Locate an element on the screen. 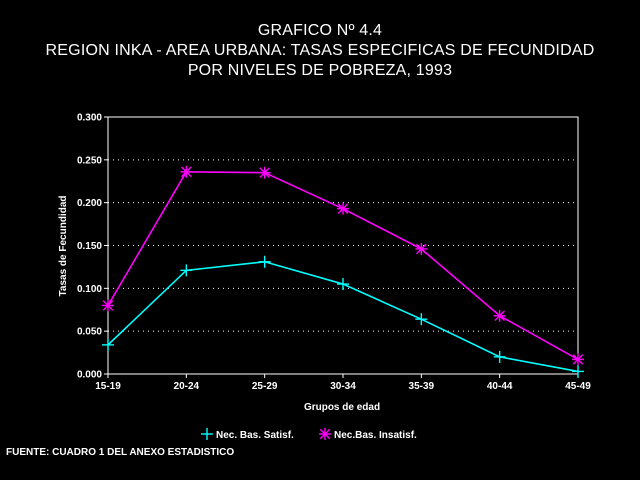  y-tick-label: 0.150 is located at coordinates (89, 246).